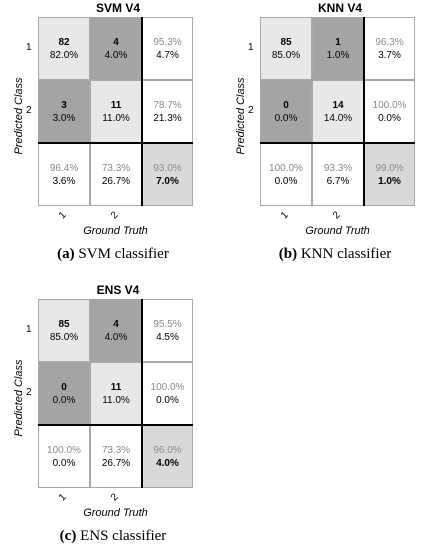 The image size is (446, 550). What do you see at coordinates (167, 168) in the screenshot?
I see `cell-value: 93.0%` at bounding box center [167, 168].